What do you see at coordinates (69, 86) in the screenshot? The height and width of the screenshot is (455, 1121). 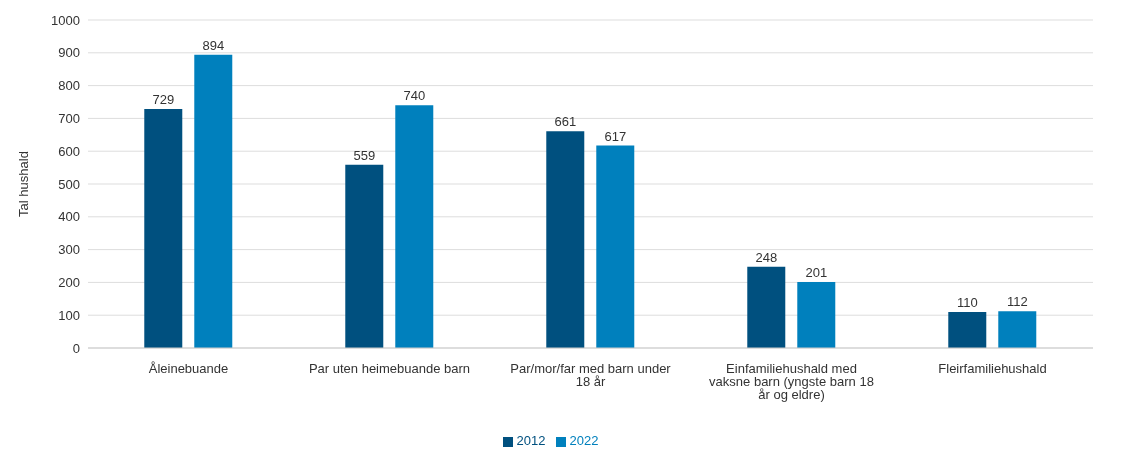 I see `y-tick-label: 800` at bounding box center [69, 86].